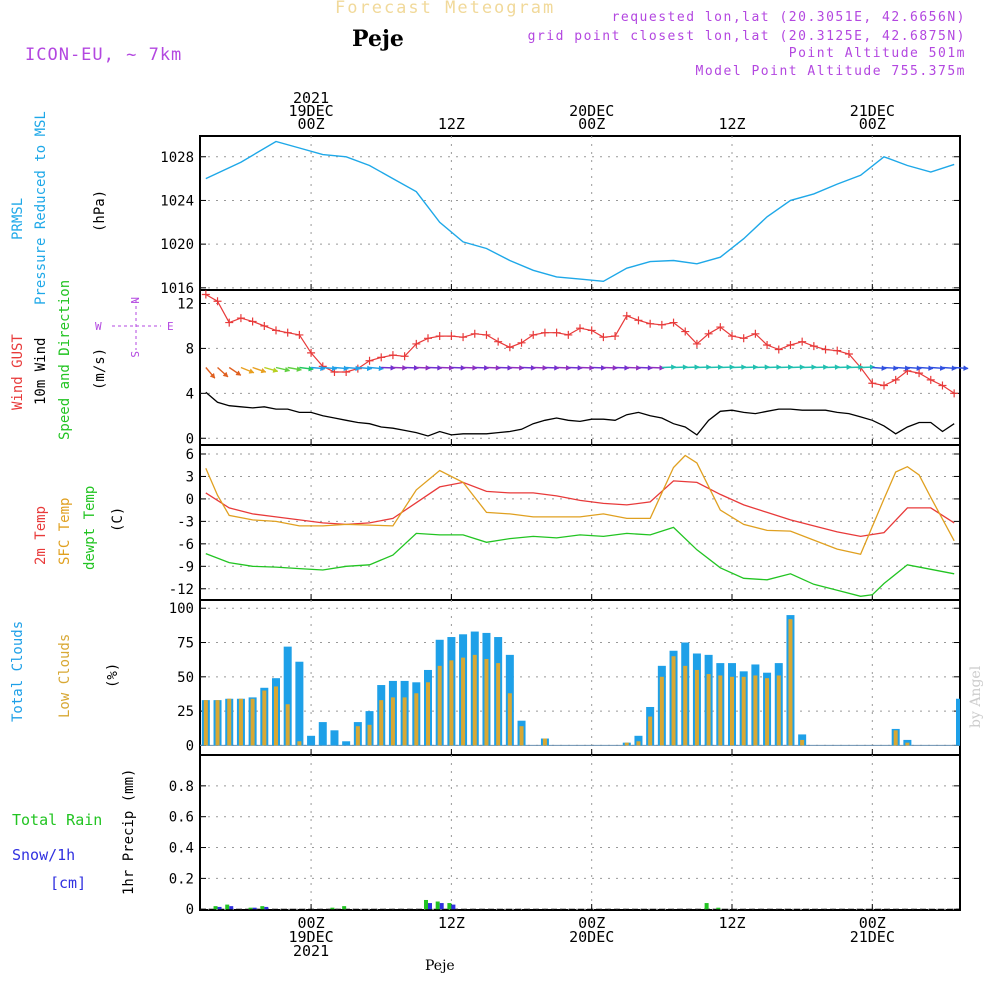 The image size is (1000, 1000). What do you see at coordinates (190, 477) in the screenshot?
I see `ytick-label-temperature: 3` at bounding box center [190, 477].